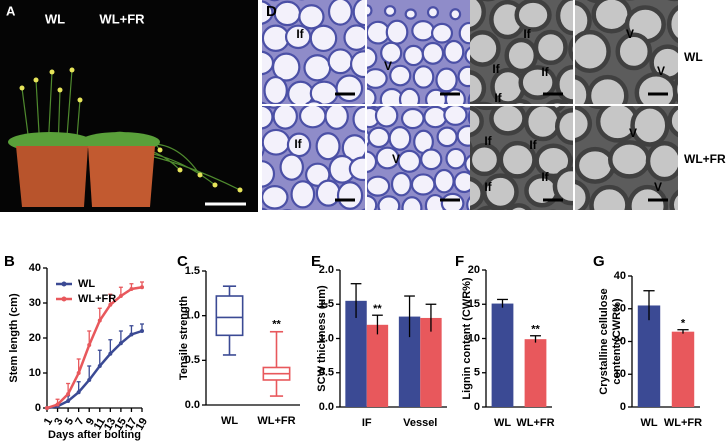 The width and height of the screenshot is (728, 441). I want to click on significance: *, so click(683, 324).